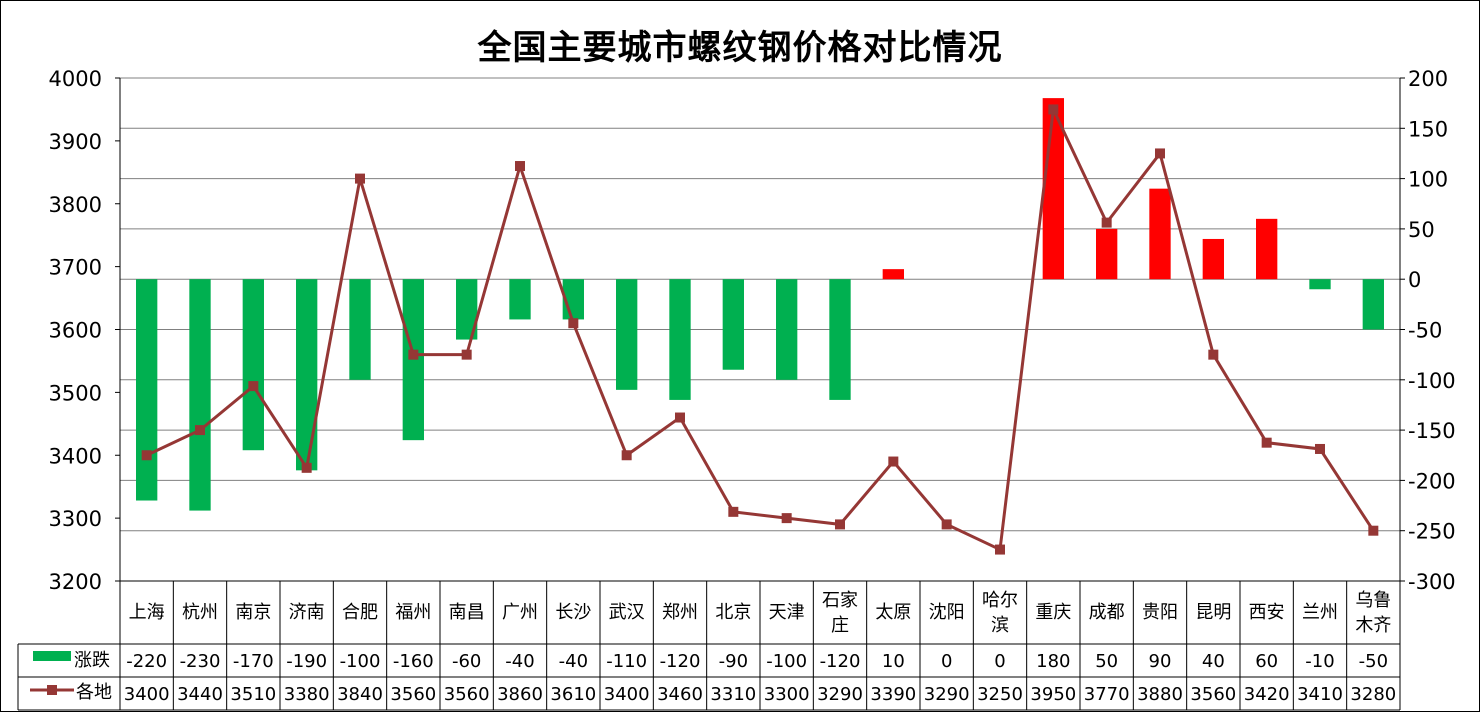 The width and height of the screenshot is (1480, 712). I want to click on bar-西安, so click(1267, 249).